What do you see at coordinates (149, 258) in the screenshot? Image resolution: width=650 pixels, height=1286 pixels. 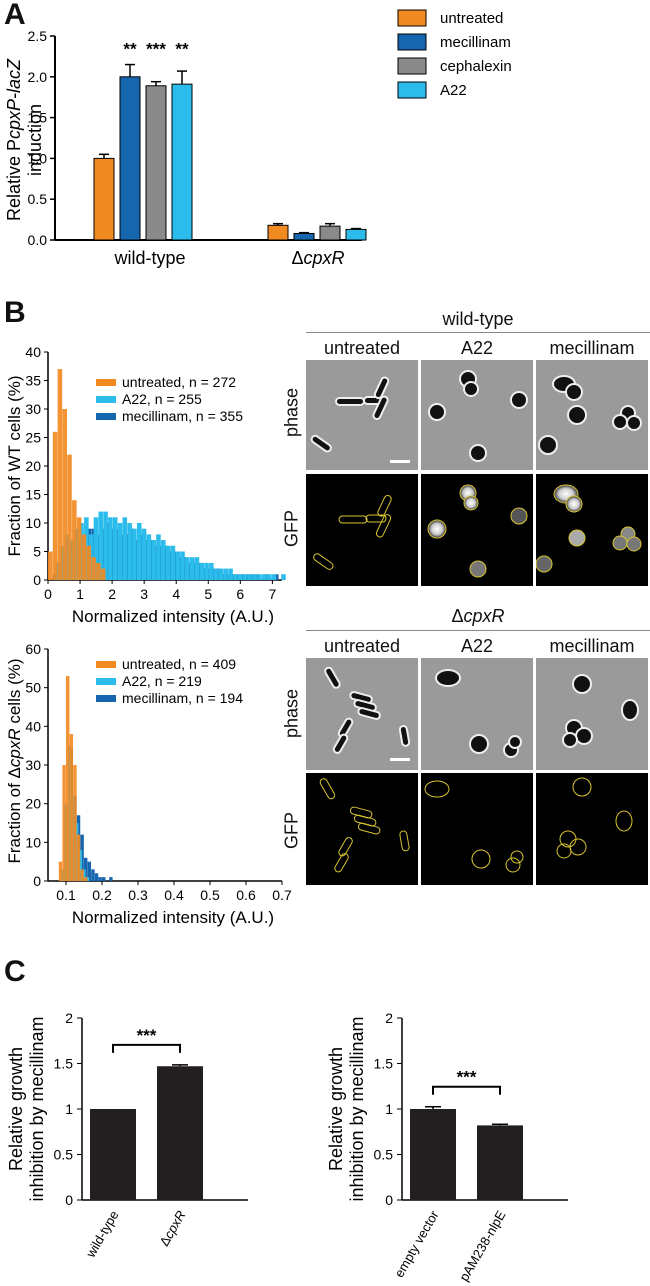 I see `a-group-label-0: wild-type` at bounding box center [149, 258].